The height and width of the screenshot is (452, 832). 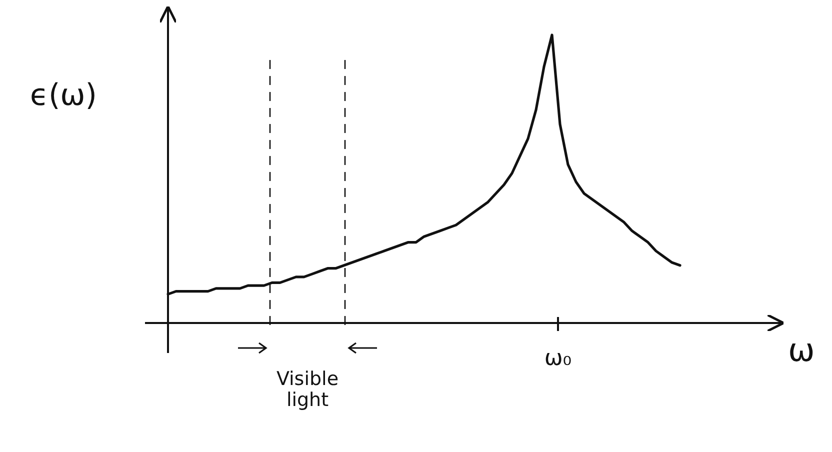 What do you see at coordinates (307, 389) in the screenshot?
I see `text: Visible light` at bounding box center [307, 389].